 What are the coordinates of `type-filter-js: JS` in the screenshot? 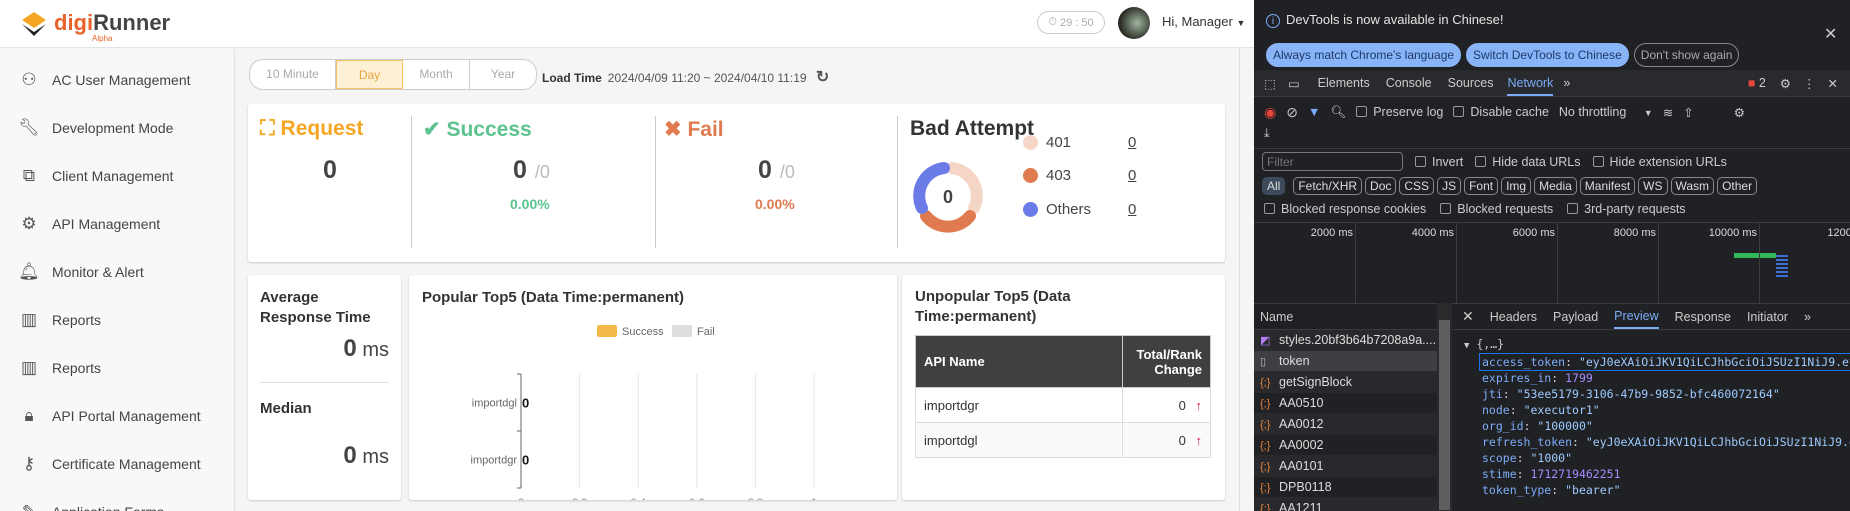 It's located at (1449, 186).